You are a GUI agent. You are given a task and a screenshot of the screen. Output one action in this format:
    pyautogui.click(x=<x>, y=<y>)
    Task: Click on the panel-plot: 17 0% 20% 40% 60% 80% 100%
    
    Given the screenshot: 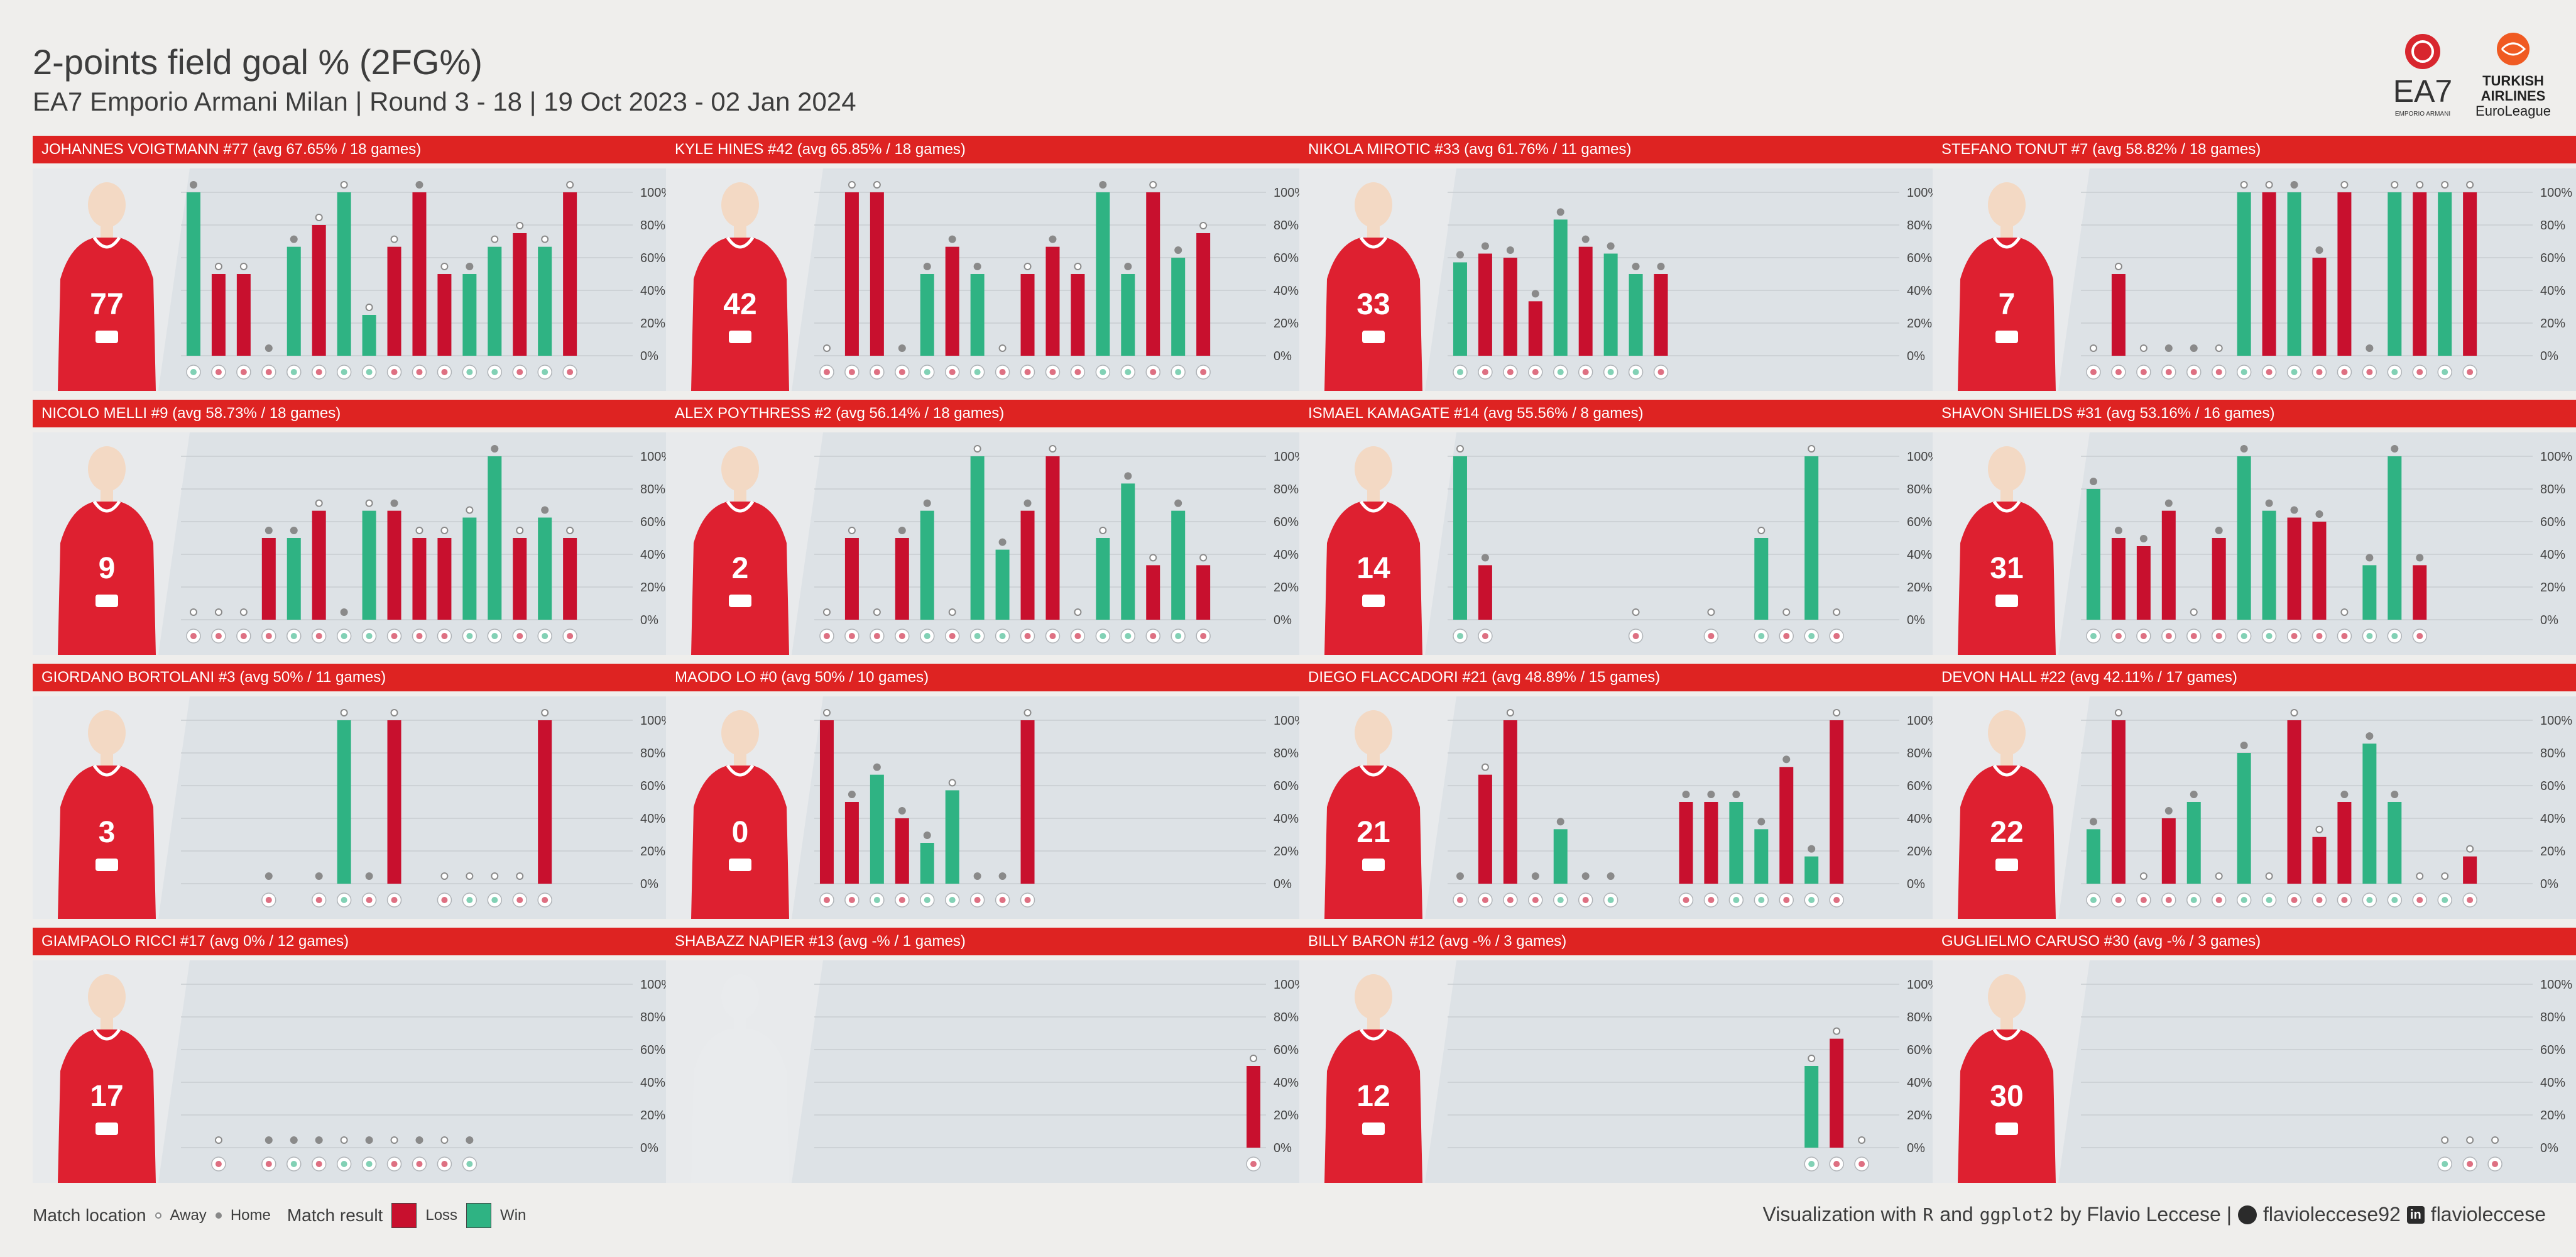 What is the action you would take?
    pyautogui.click(x=359, y=1071)
    